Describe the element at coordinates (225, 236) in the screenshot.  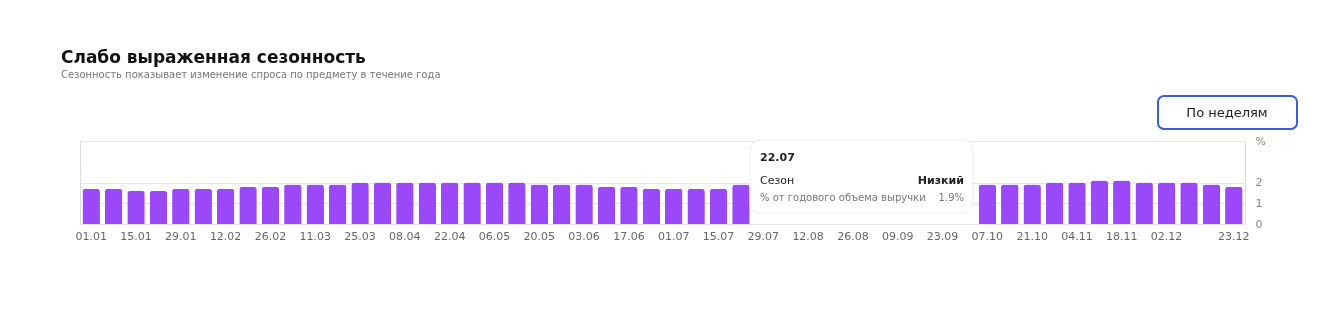
I see `x-tick-label: 12.02` at that location.